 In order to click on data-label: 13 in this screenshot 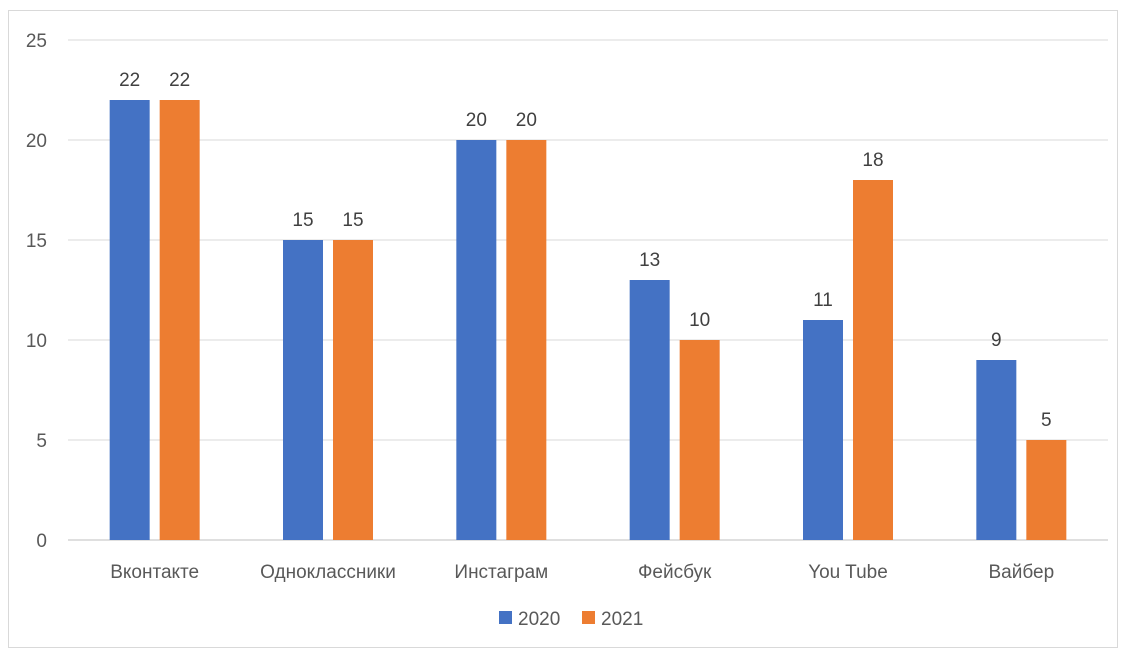, I will do `click(649, 260)`.